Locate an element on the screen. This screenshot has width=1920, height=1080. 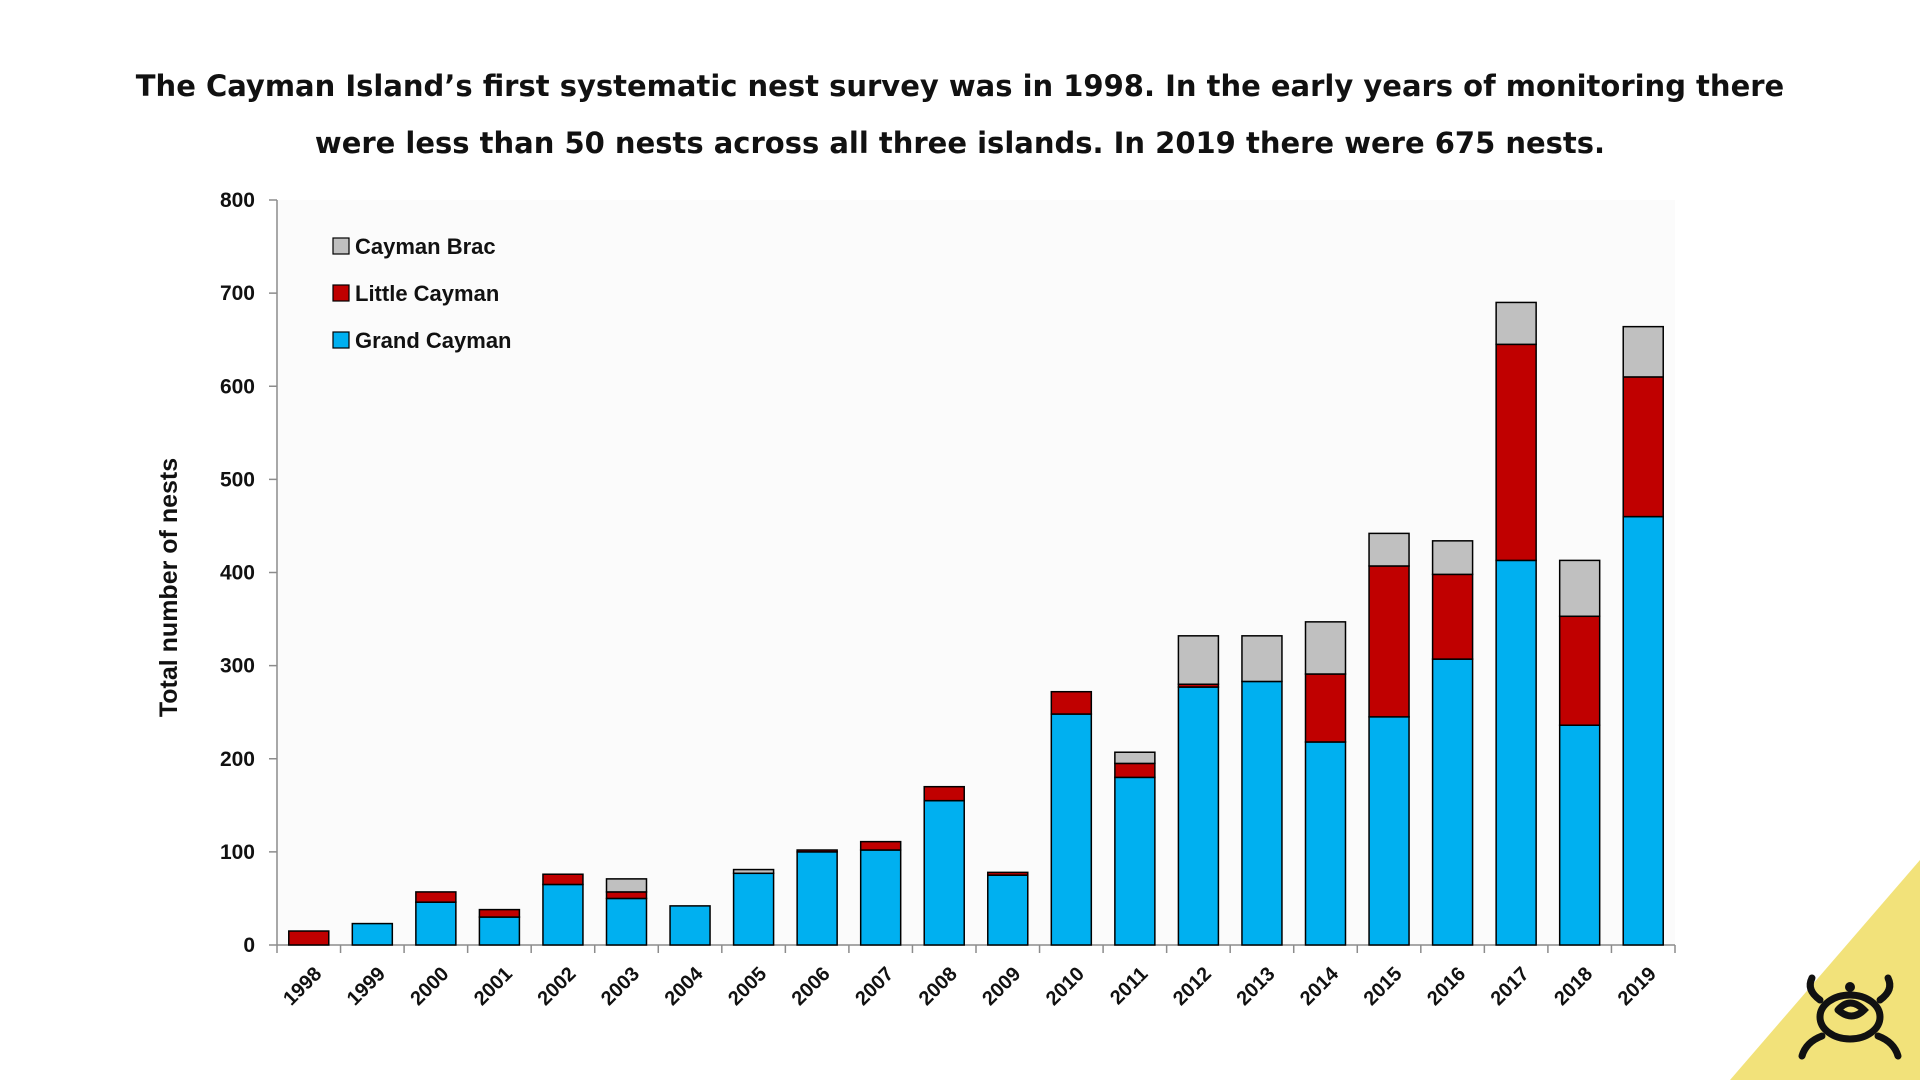
x-tick-label: 2010 is located at coordinates (1065, 986).